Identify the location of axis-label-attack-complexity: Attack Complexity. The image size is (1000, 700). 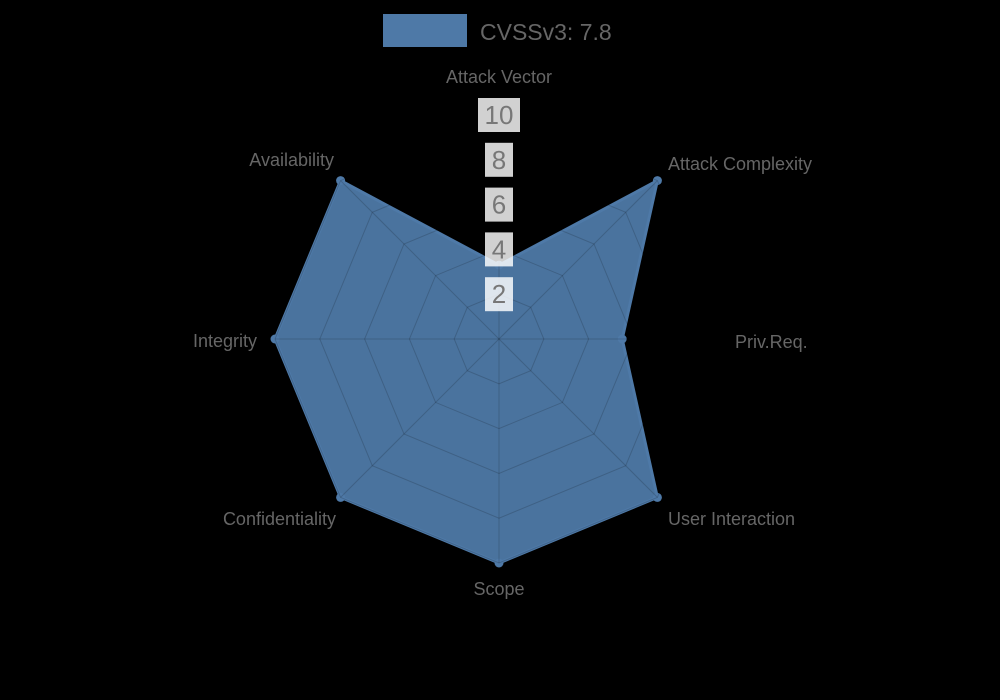
(740, 164).